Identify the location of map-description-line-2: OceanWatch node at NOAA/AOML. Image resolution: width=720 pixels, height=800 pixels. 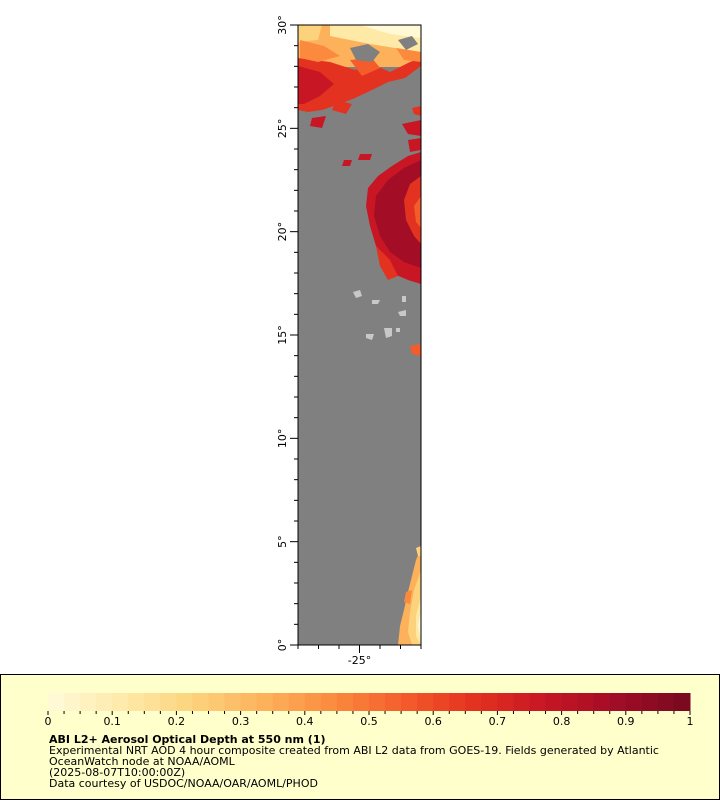
(142, 761).